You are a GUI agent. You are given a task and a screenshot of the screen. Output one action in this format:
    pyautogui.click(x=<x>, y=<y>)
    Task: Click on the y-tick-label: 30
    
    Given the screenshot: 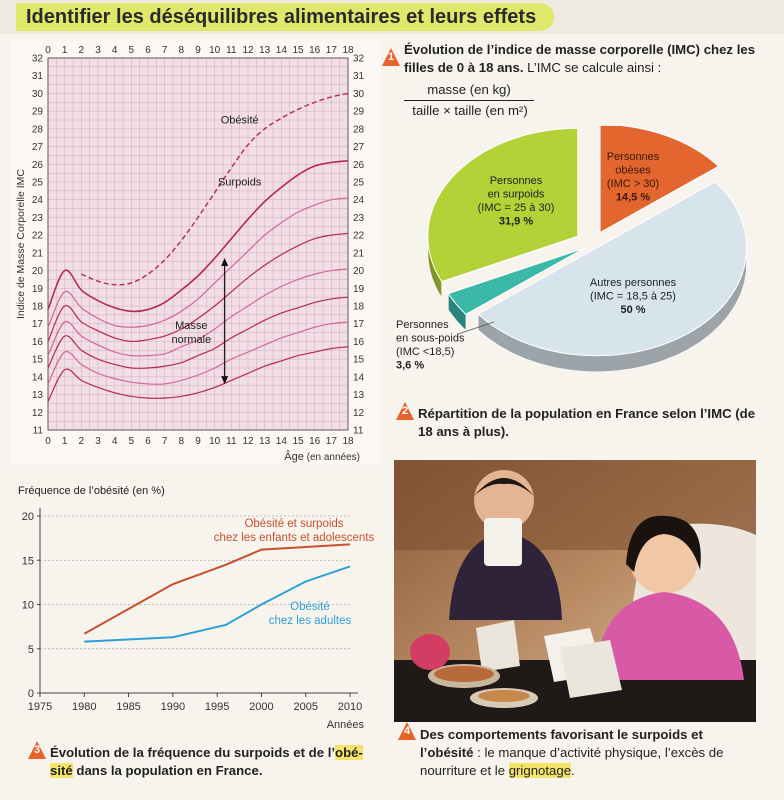 What is the action you would take?
    pyautogui.click(x=38, y=94)
    